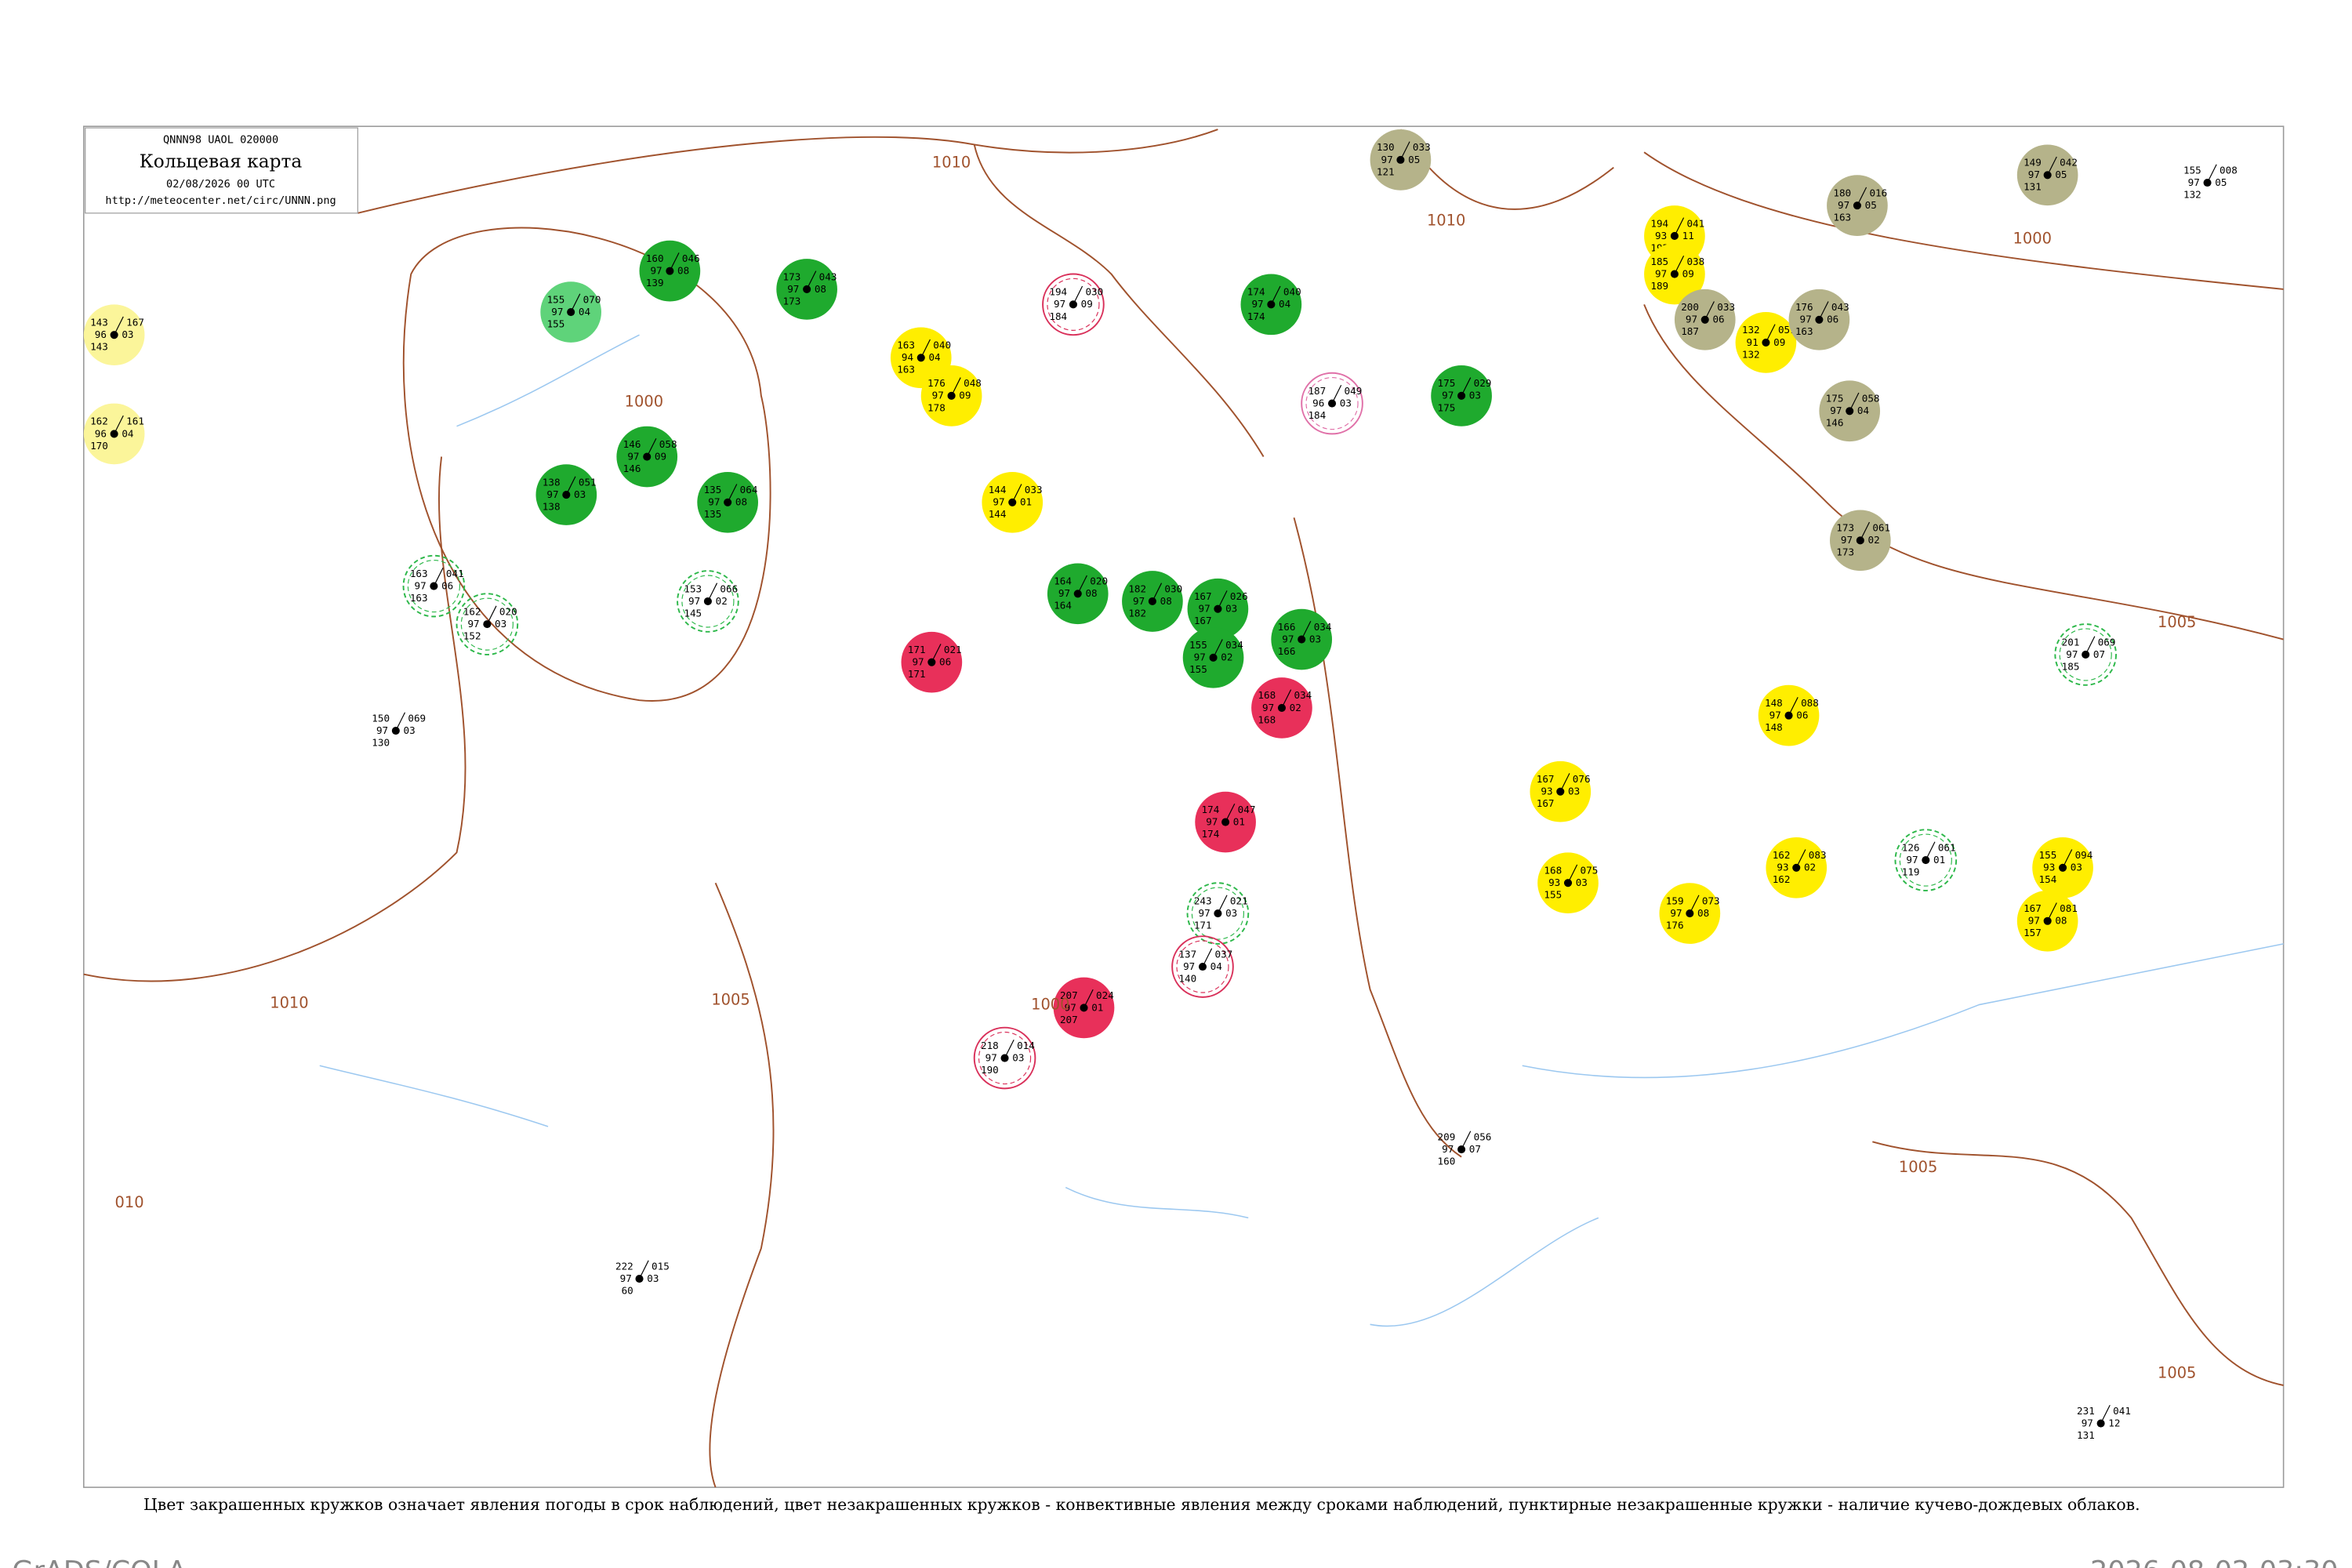 The height and width of the screenshot is (1568, 2352). I want to click on dewpoint: 145, so click(693, 613).